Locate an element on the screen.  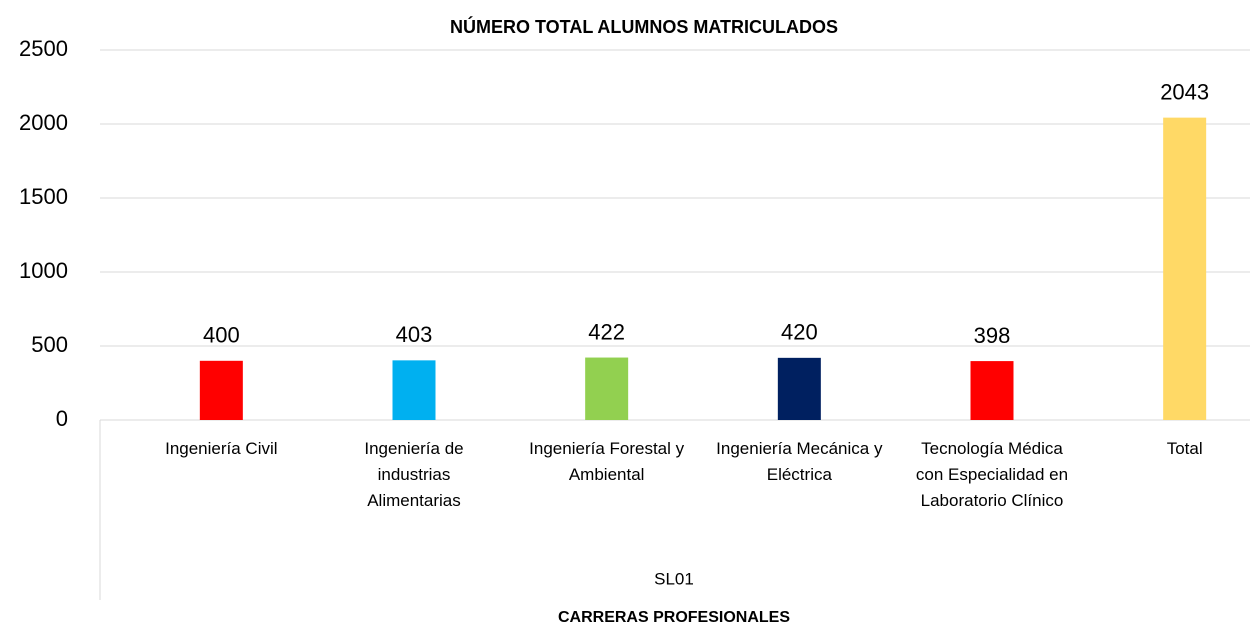
y-tick-label: 500 is located at coordinates (49, 344).